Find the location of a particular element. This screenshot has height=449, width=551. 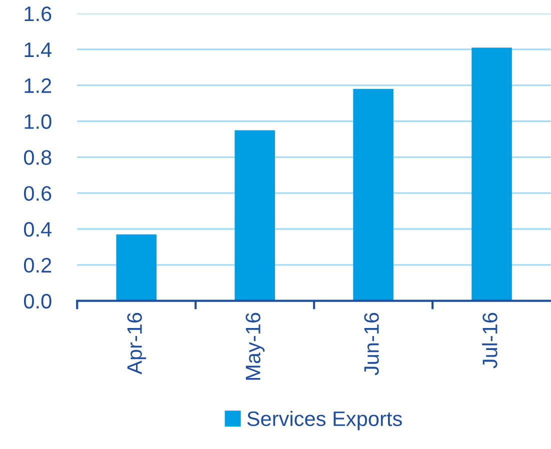

y-tick-label: 0.2 is located at coordinates (38, 265).